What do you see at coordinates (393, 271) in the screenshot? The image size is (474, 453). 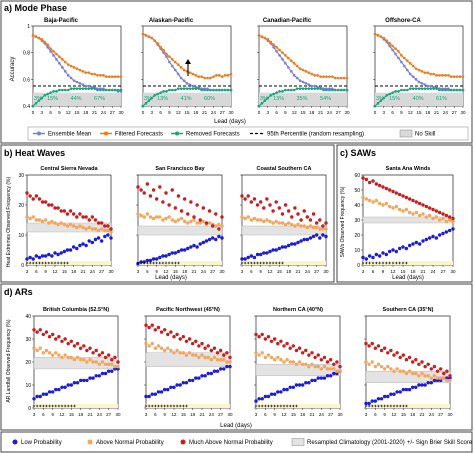 I see `subplot-c1-xtick-label: 12` at bounding box center [393, 271].